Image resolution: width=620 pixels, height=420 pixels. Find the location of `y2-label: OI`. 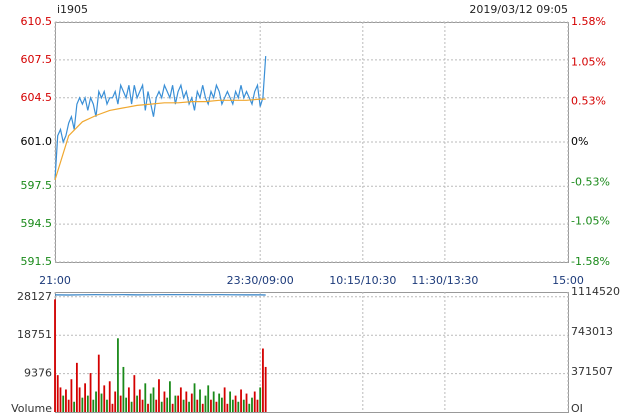

y2-label: OI is located at coordinates (577, 408).